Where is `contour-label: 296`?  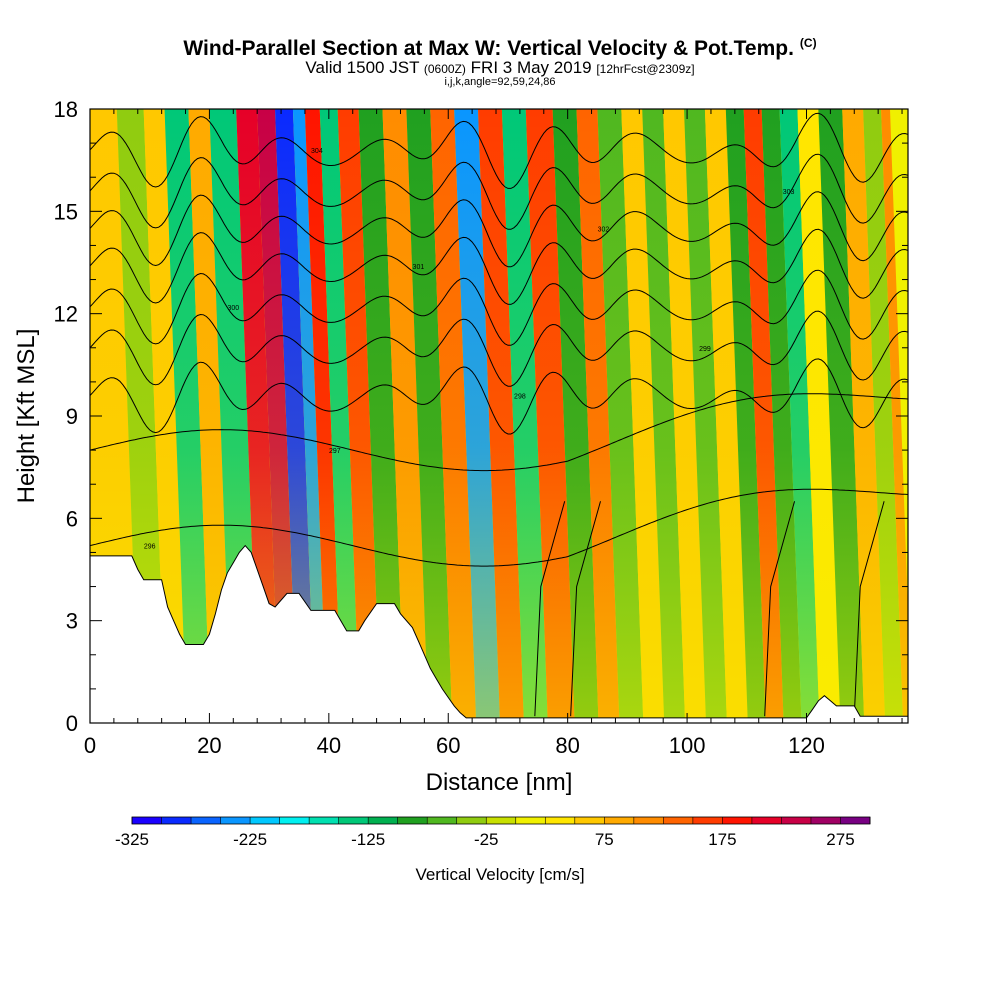
contour-label: 296 is located at coordinates (150, 547).